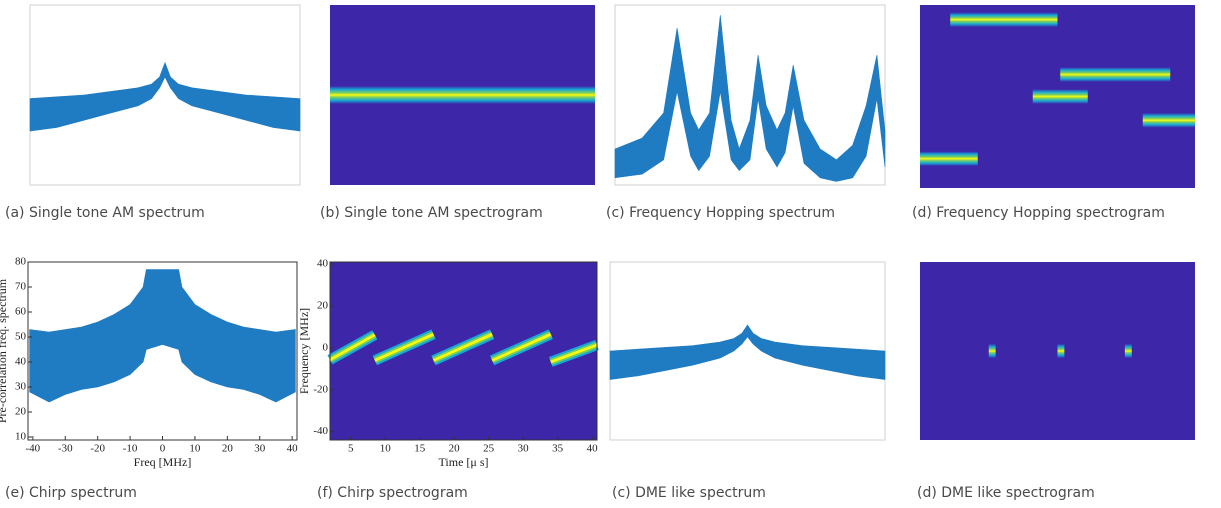 Image resolution: width=1221 pixels, height=508 pixels. Describe the element at coordinates (1006, 493) in the screenshot. I see `caption: (d) DME like spectrogram` at that location.